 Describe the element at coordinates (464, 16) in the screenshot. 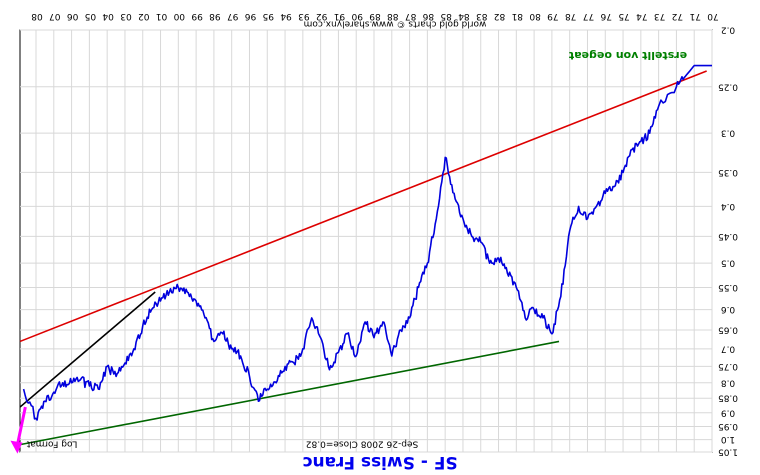

I see `x-tick-label: 84` at that location.